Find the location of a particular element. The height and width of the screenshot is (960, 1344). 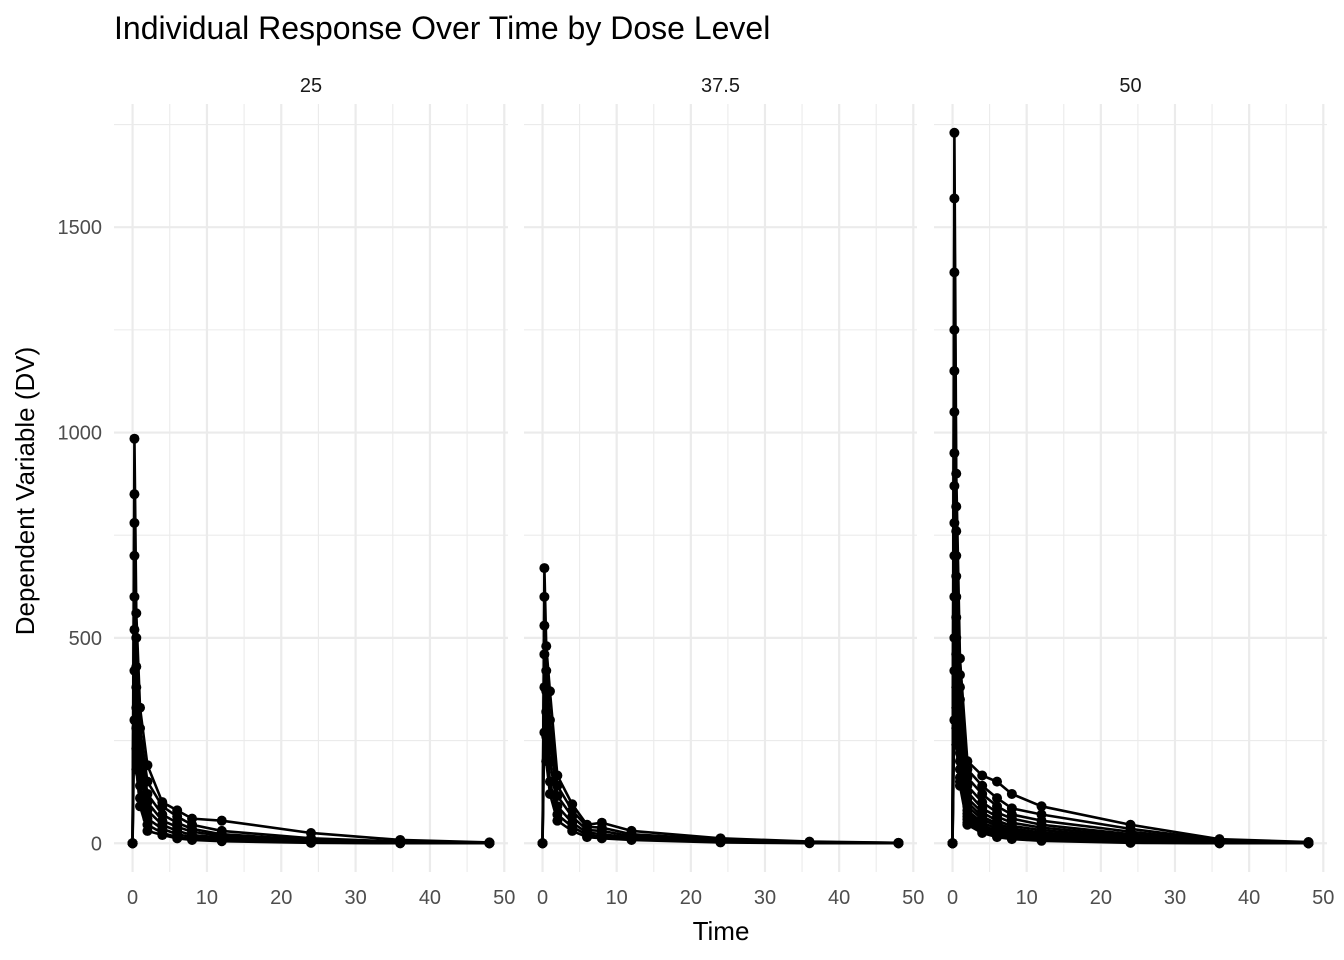

x-tick-label: 20 is located at coordinates (281, 898).